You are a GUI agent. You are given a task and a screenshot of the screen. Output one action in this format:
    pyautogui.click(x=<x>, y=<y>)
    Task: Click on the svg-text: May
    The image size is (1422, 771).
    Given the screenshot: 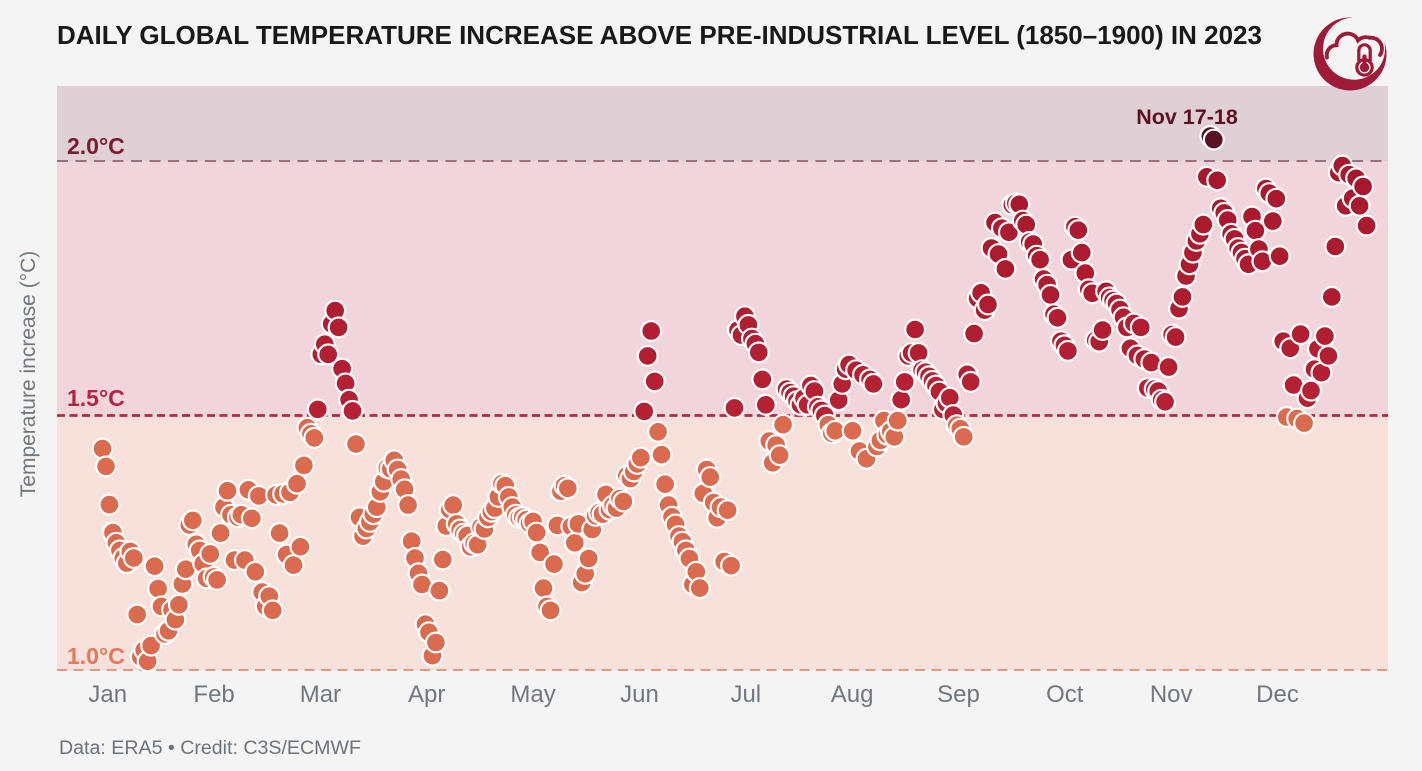 What is the action you would take?
    pyautogui.click(x=532, y=694)
    